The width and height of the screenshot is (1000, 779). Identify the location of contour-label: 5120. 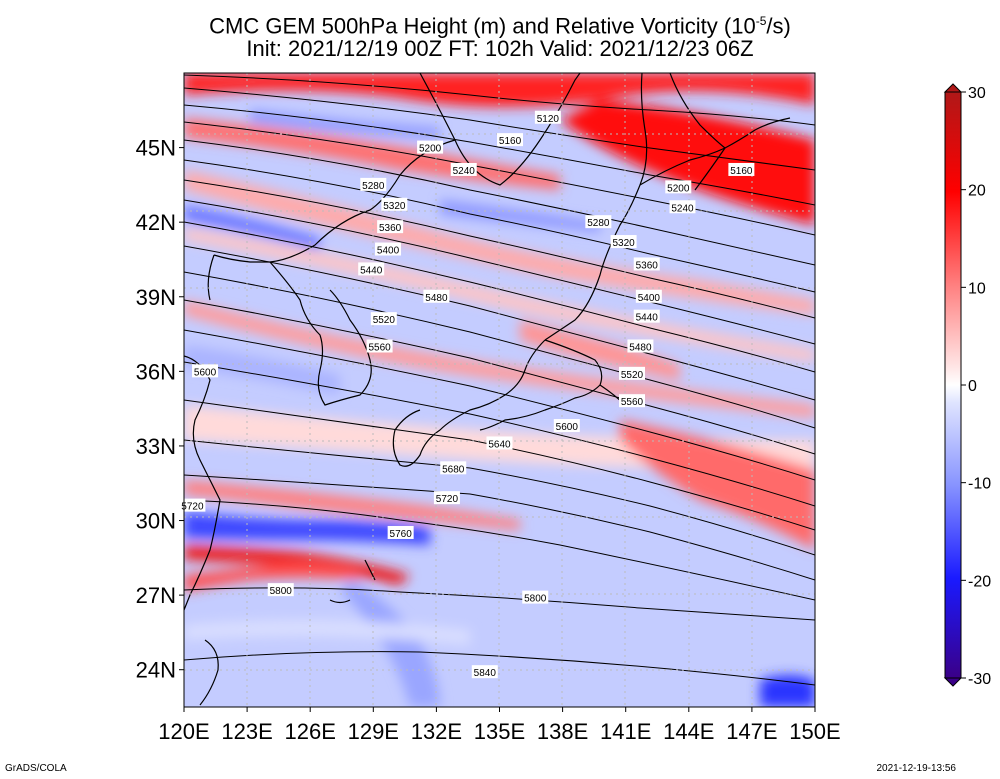
(548, 119).